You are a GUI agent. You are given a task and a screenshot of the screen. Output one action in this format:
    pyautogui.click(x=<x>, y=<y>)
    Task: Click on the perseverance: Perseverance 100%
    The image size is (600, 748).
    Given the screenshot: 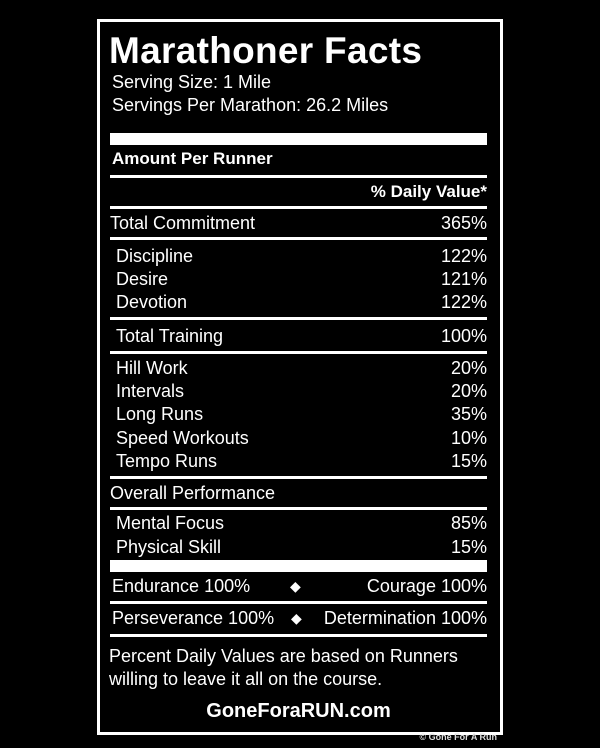 What is the action you would take?
    pyautogui.click(x=193, y=618)
    